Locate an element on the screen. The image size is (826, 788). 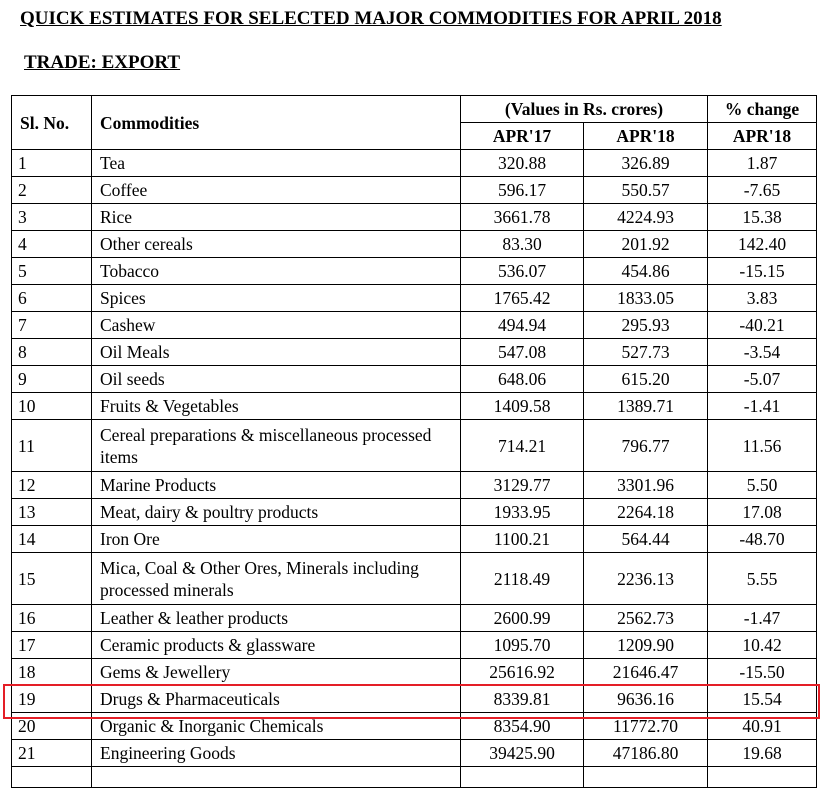
apr18-cell: 4224.93 is located at coordinates (645, 217).